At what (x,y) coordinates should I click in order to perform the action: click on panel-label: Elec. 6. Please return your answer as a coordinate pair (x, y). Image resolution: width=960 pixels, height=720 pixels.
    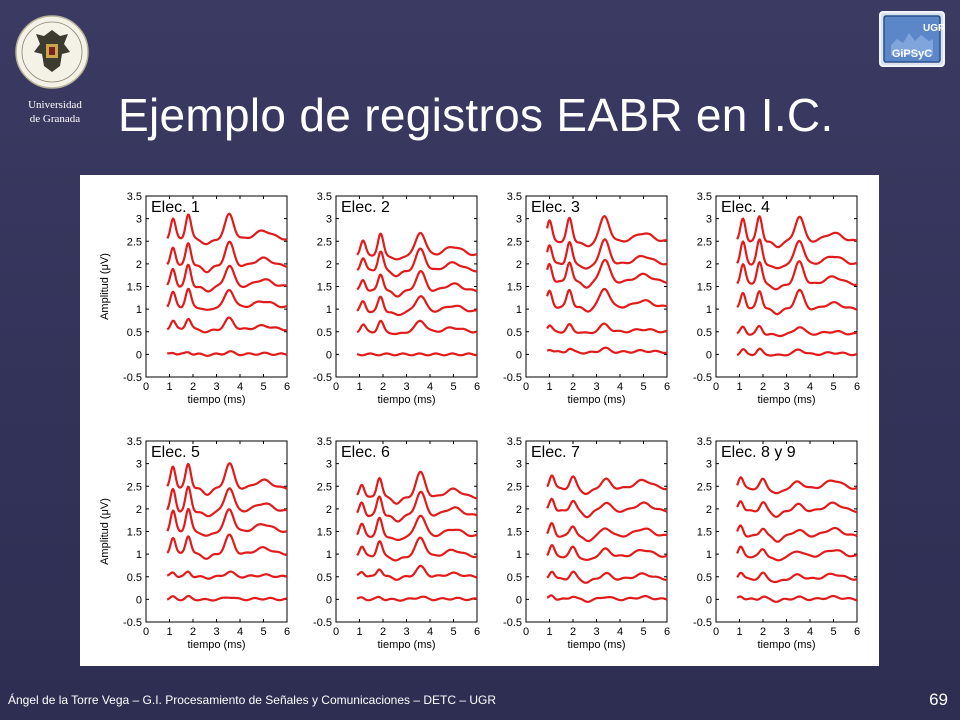
    Looking at the image, I should click on (365, 452).